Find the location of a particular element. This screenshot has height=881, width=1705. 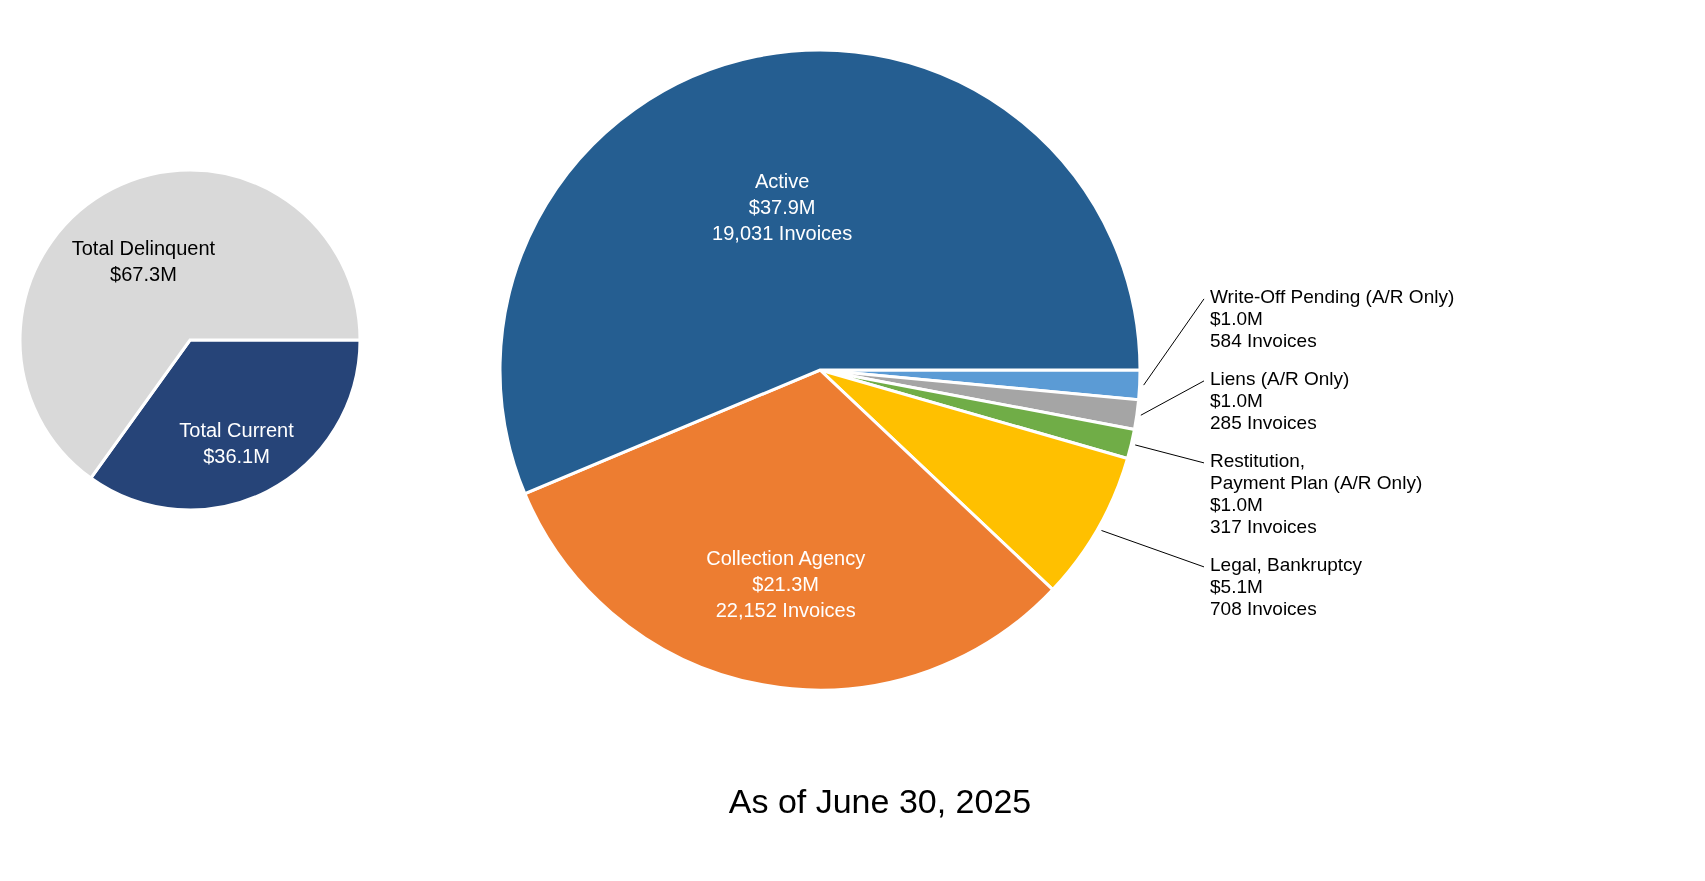

text: 708 Invoices is located at coordinates (1263, 608).